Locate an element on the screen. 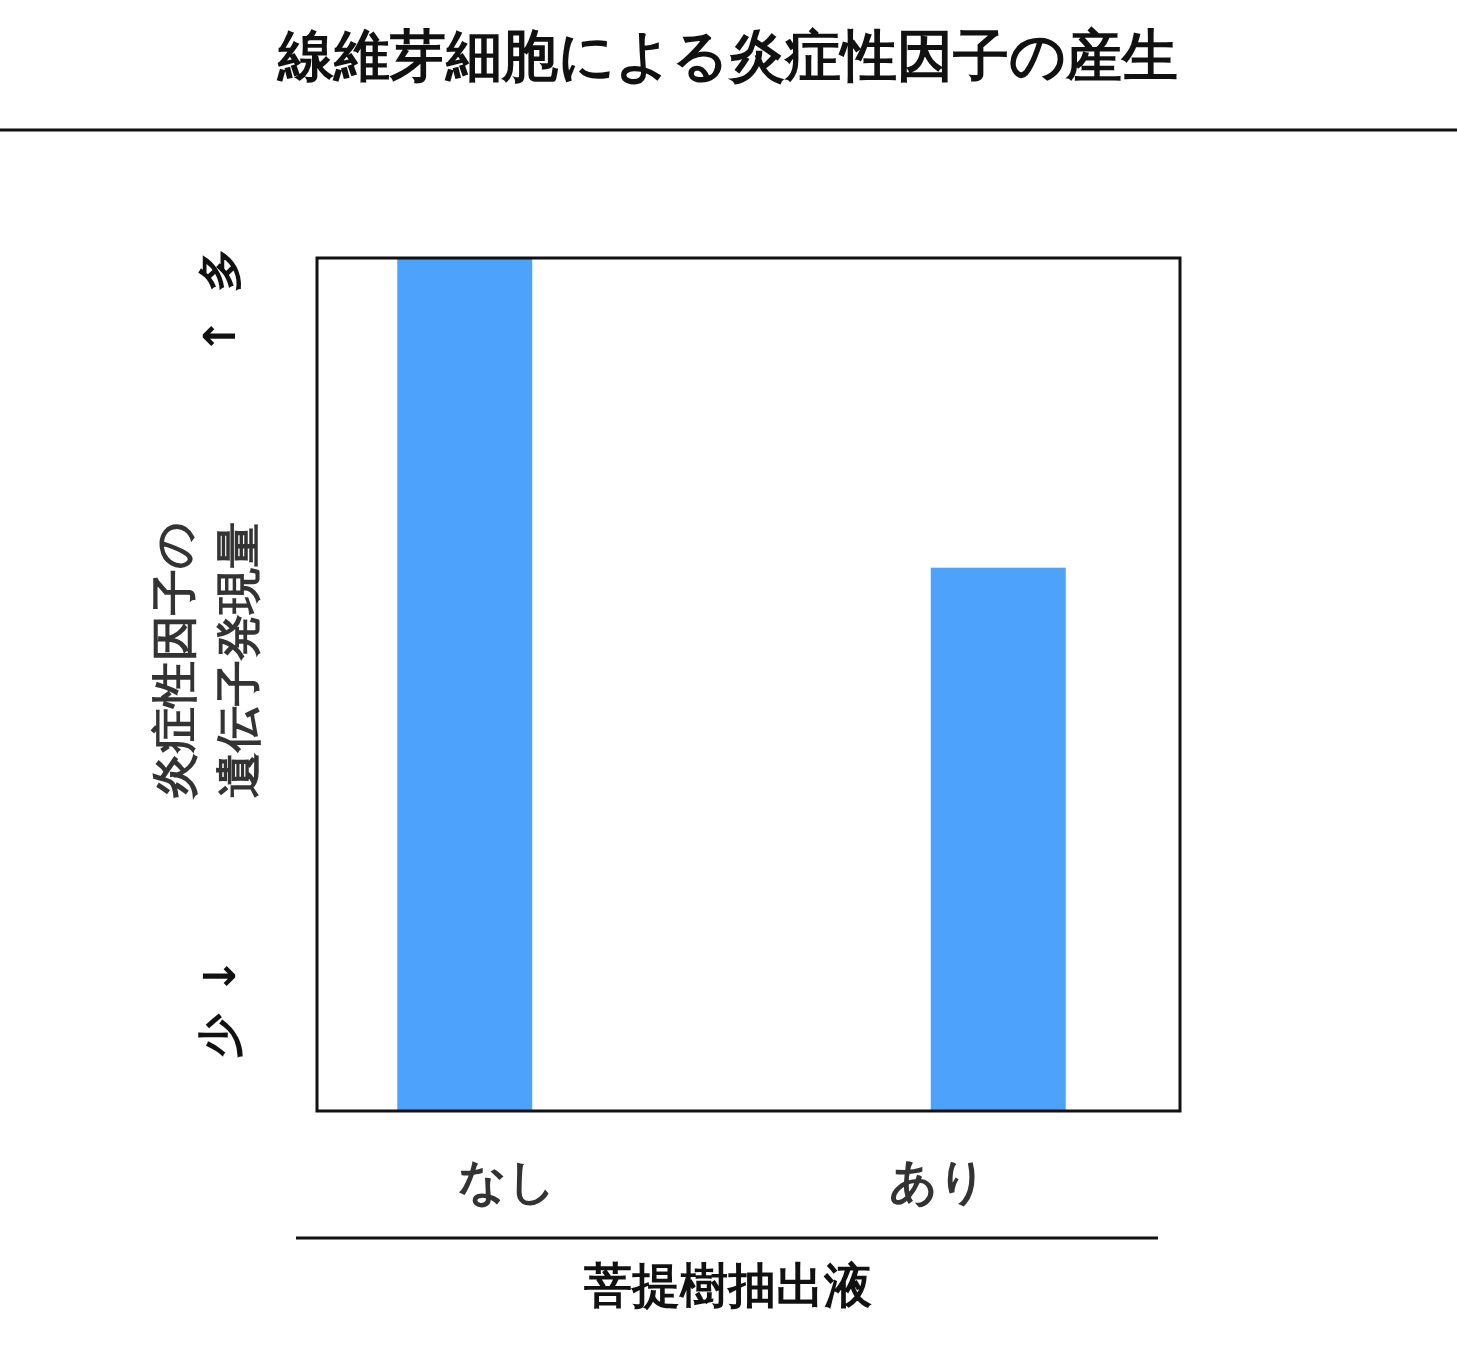 This screenshot has width=1457, height=1350. x-tick-label: なし is located at coordinates (507, 1181).